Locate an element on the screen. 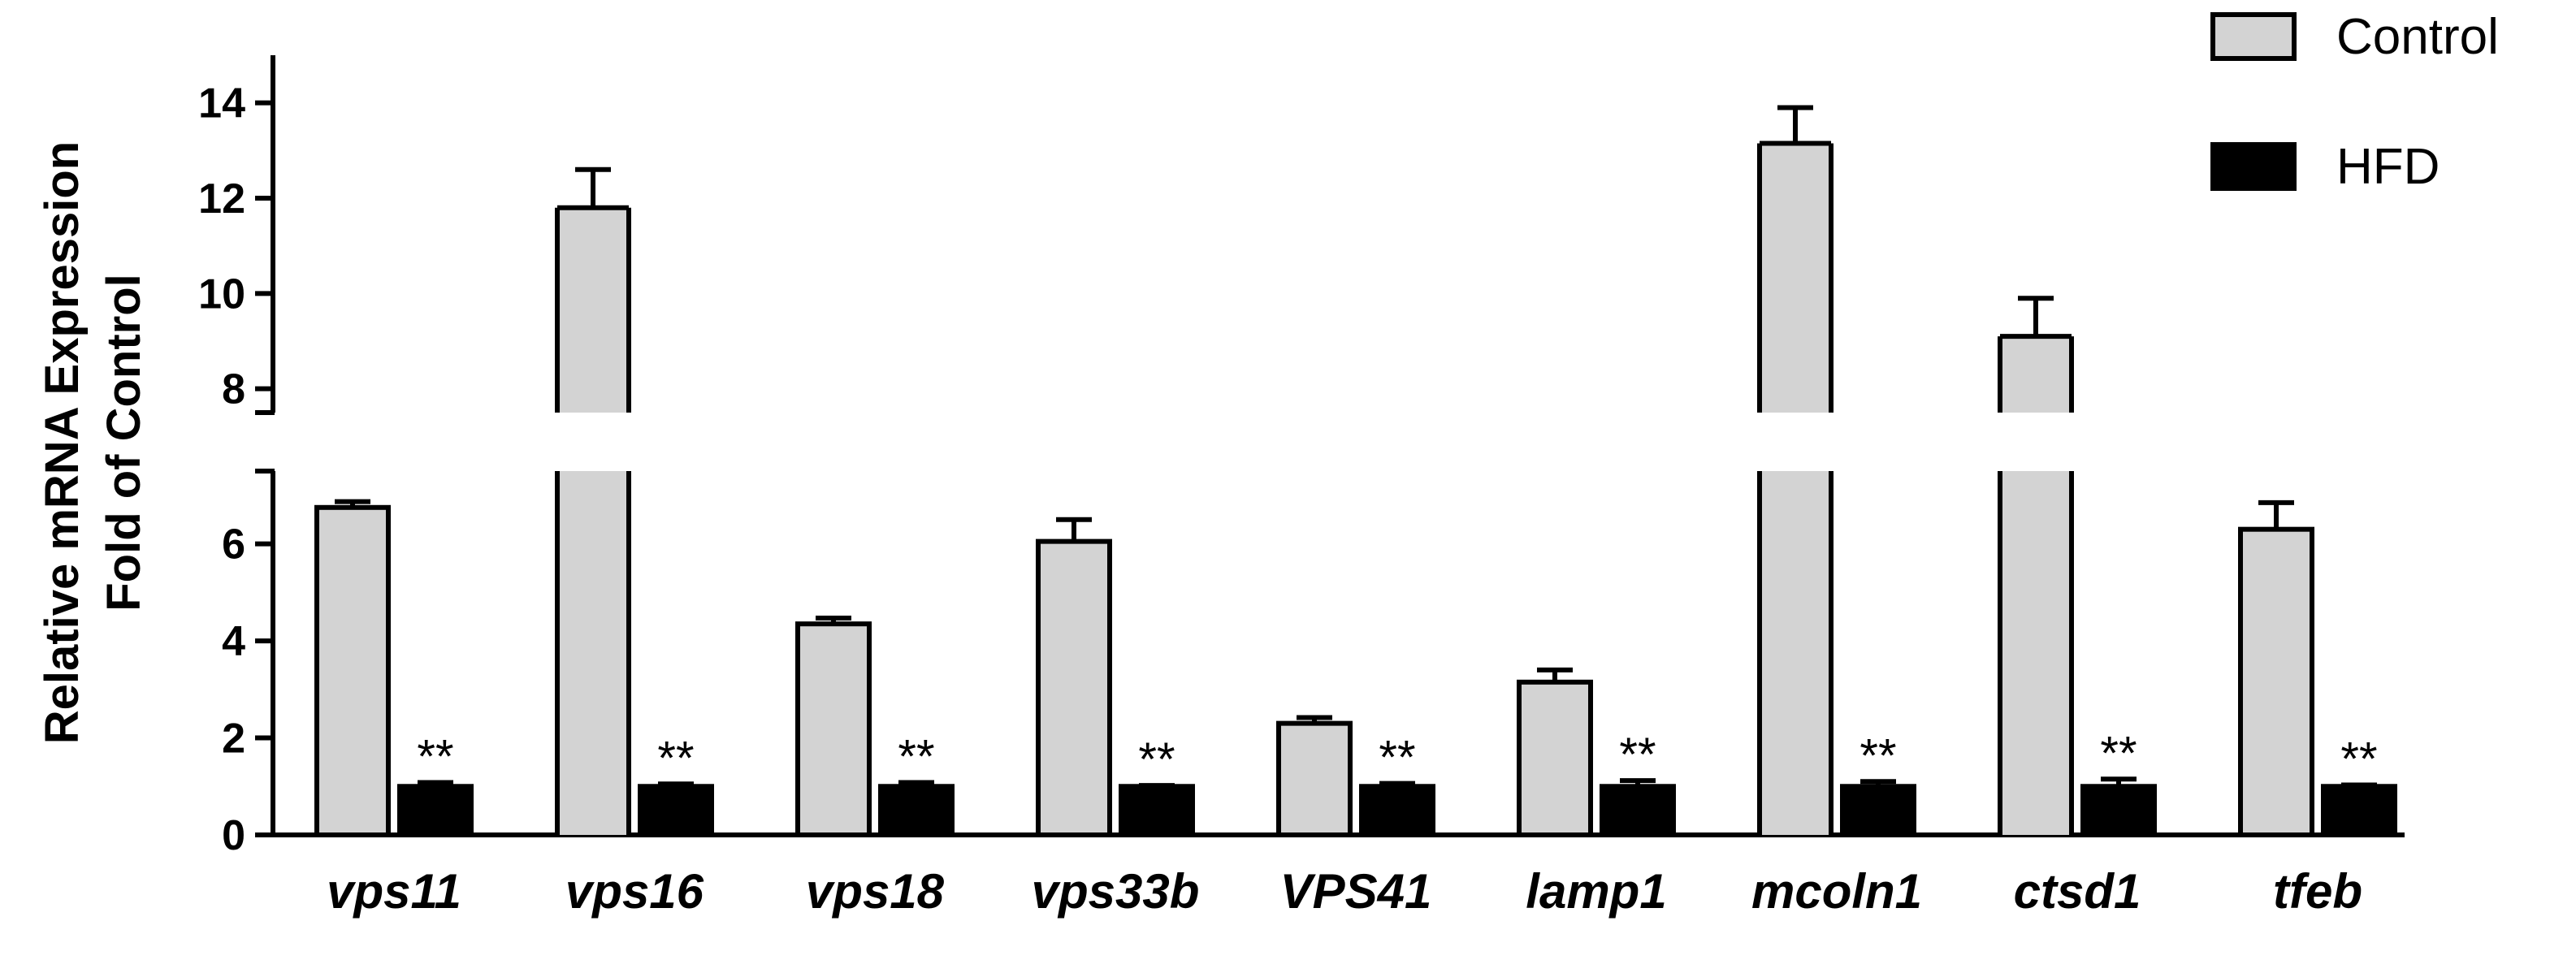  legend-swatch-control is located at coordinates (2253, 36).